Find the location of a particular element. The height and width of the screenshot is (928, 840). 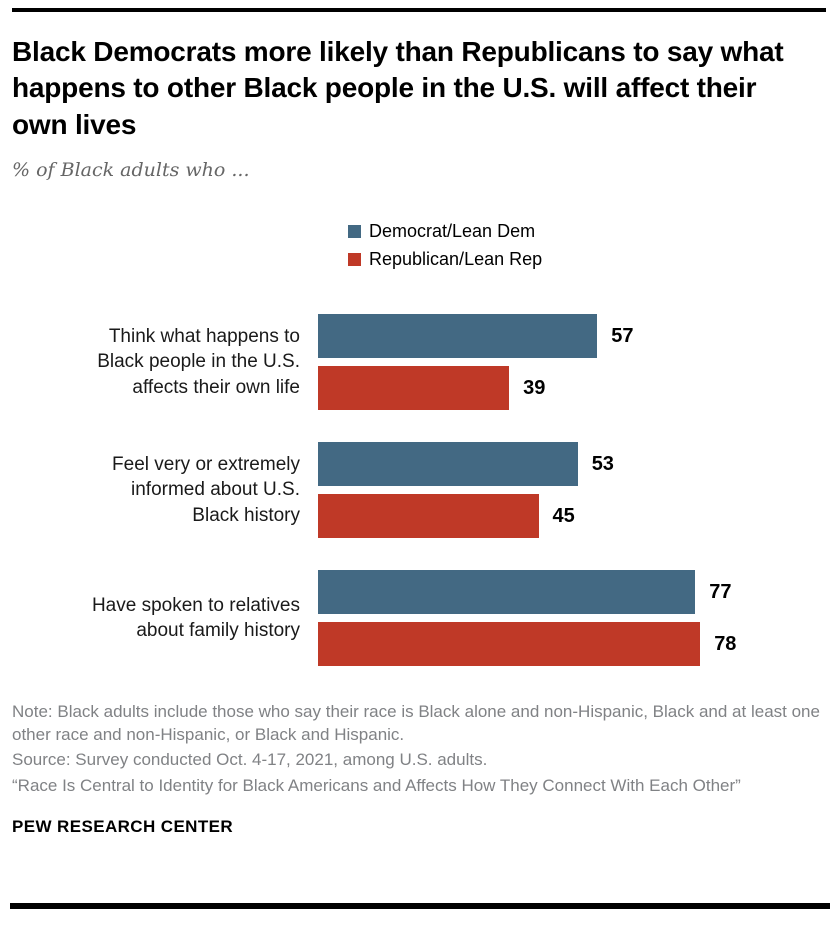

value-label: 53 is located at coordinates (602, 463).